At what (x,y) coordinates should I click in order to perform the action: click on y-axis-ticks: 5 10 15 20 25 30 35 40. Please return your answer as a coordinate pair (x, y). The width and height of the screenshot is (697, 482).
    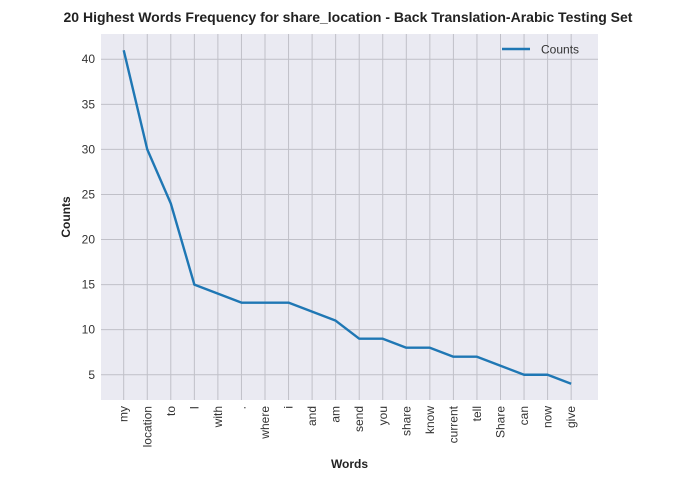
    Looking at the image, I should click on (89, 217).